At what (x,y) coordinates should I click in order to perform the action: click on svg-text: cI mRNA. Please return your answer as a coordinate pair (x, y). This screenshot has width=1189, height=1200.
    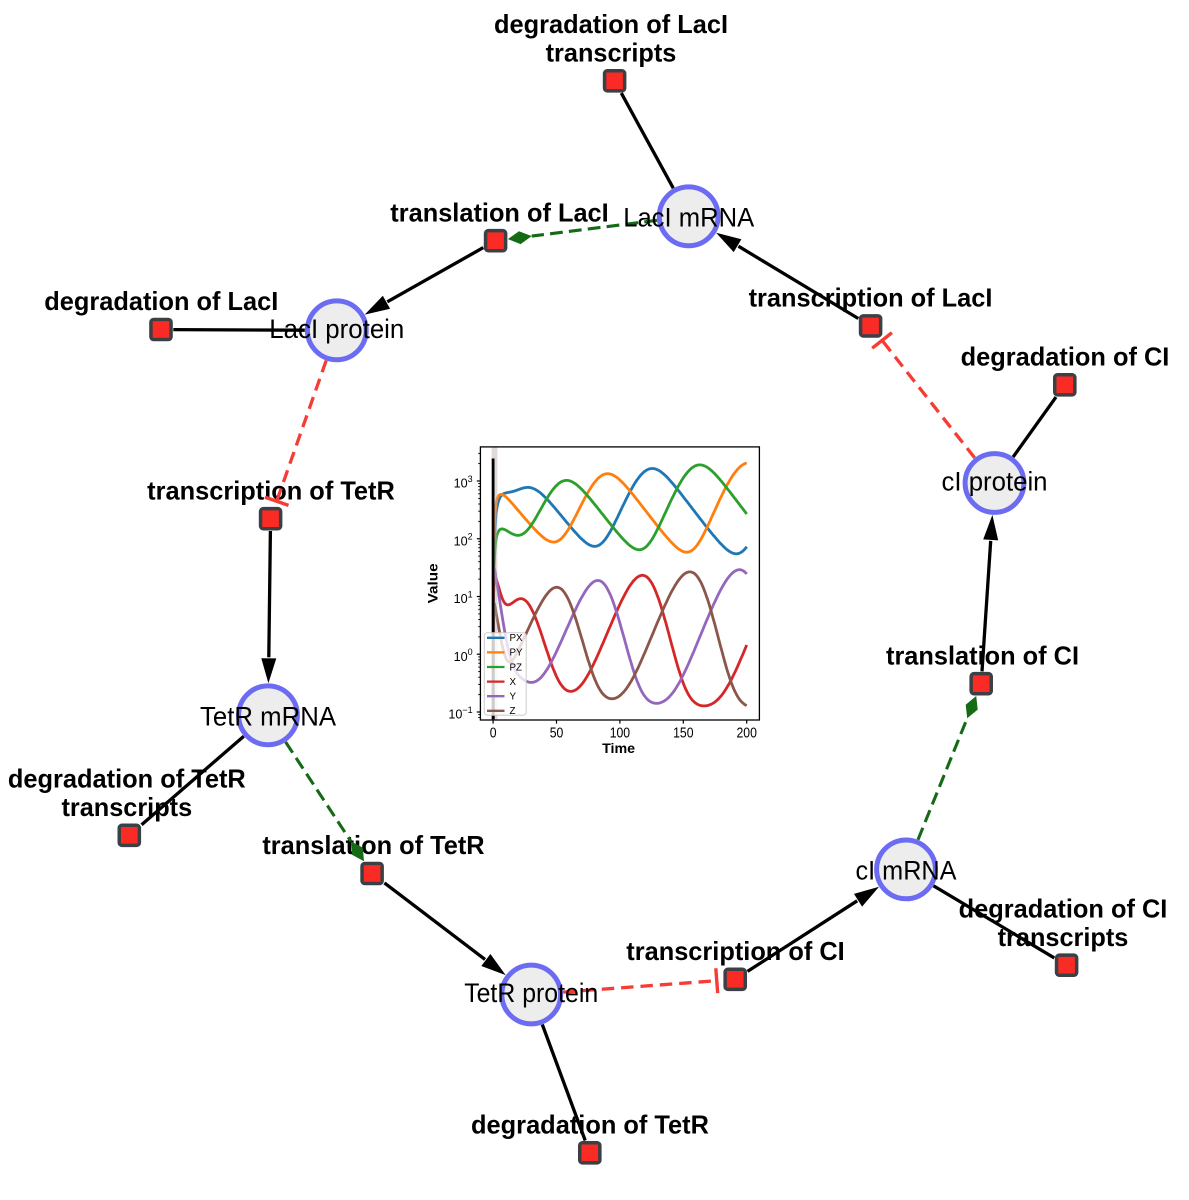
    Looking at the image, I should click on (906, 870).